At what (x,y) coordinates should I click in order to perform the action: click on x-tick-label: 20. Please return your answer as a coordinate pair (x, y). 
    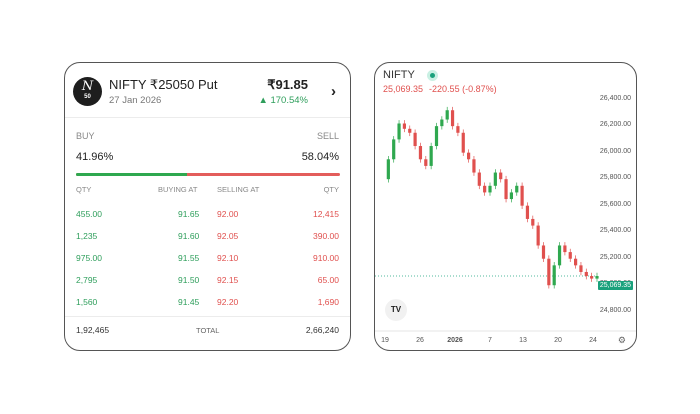
    Looking at the image, I should click on (558, 340).